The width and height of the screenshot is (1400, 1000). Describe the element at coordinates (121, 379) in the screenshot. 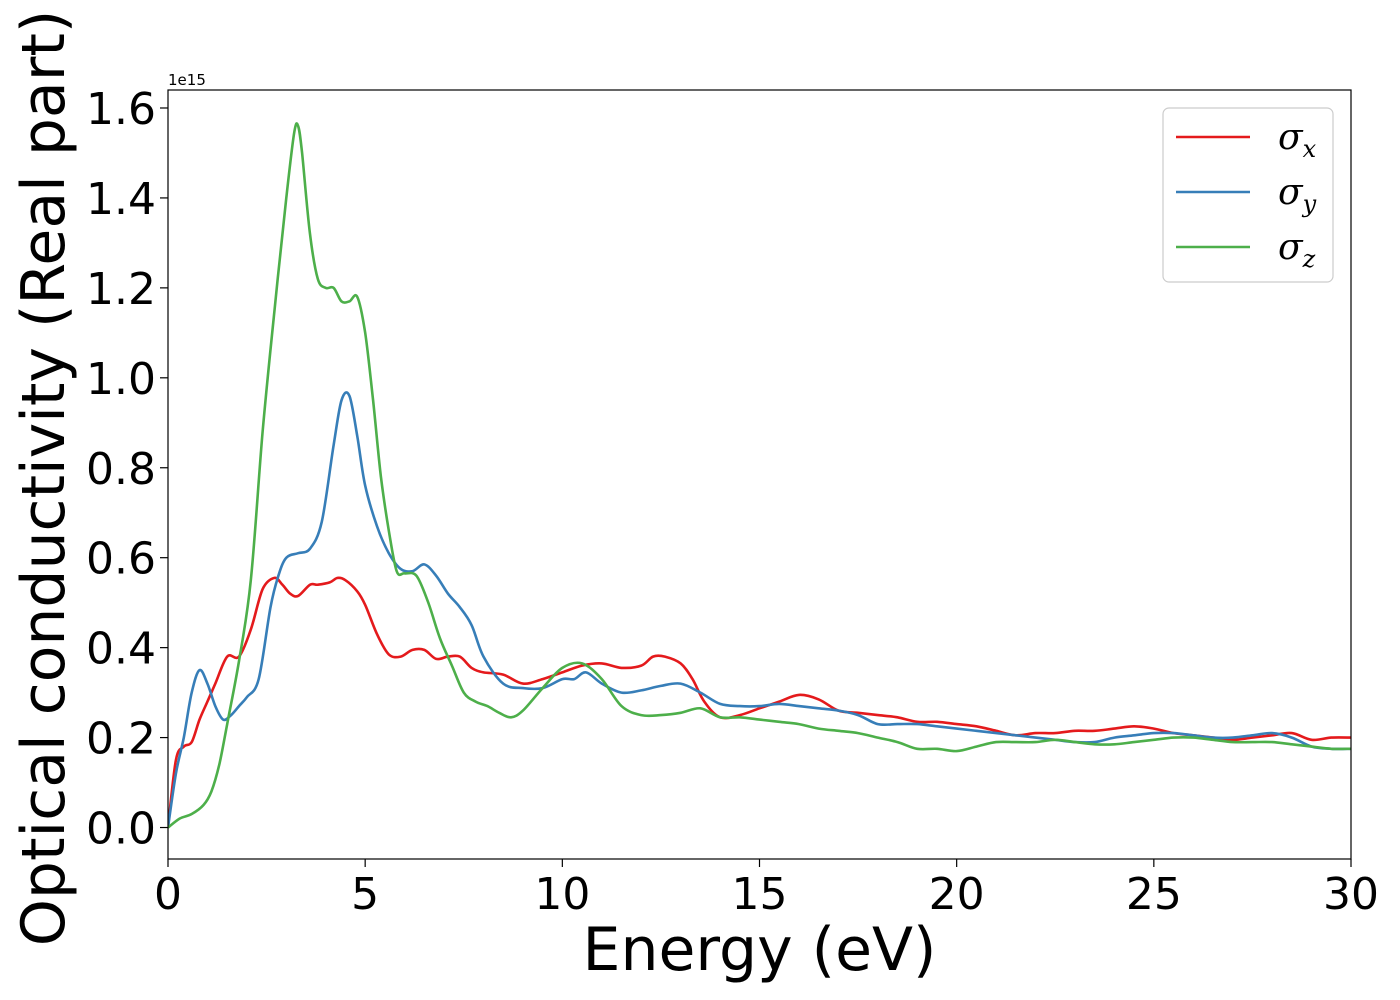

I see `y-tick-label: 1.0` at that location.